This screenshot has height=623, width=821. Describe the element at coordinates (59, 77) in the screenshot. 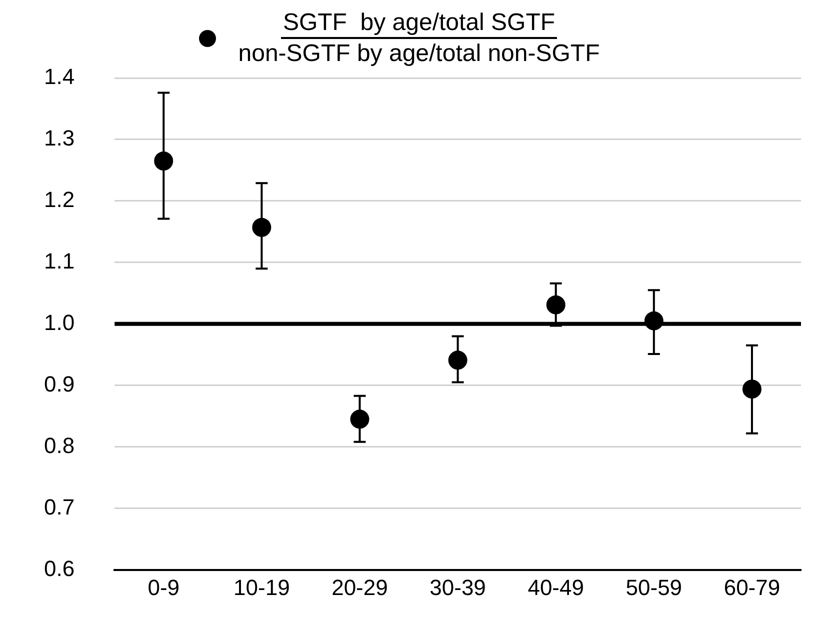

I see `y-tick-label: 1.4` at that location.